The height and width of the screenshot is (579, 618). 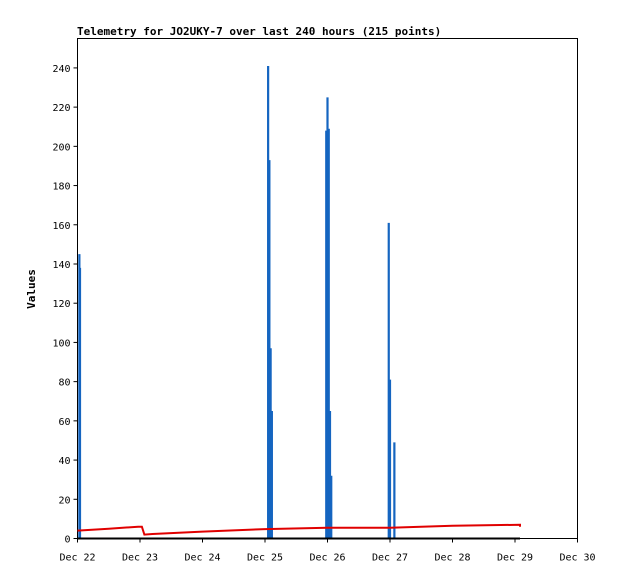 What do you see at coordinates (61, 265) in the screenshot?
I see `y-tick-label-7: 140` at bounding box center [61, 265].